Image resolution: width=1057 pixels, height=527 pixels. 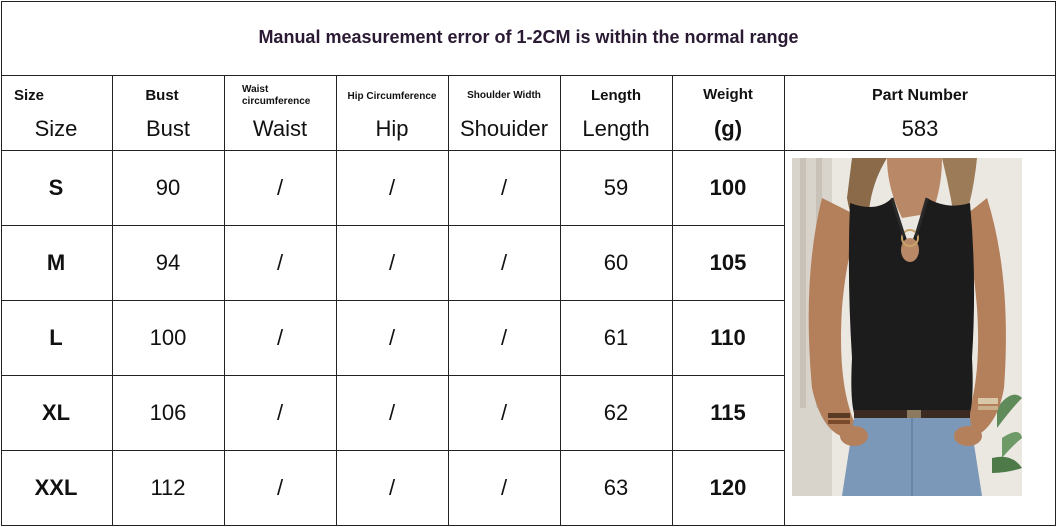 What do you see at coordinates (276, 95) in the screenshot?
I see `header-waist-label: Waist circumference` at bounding box center [276, 95].